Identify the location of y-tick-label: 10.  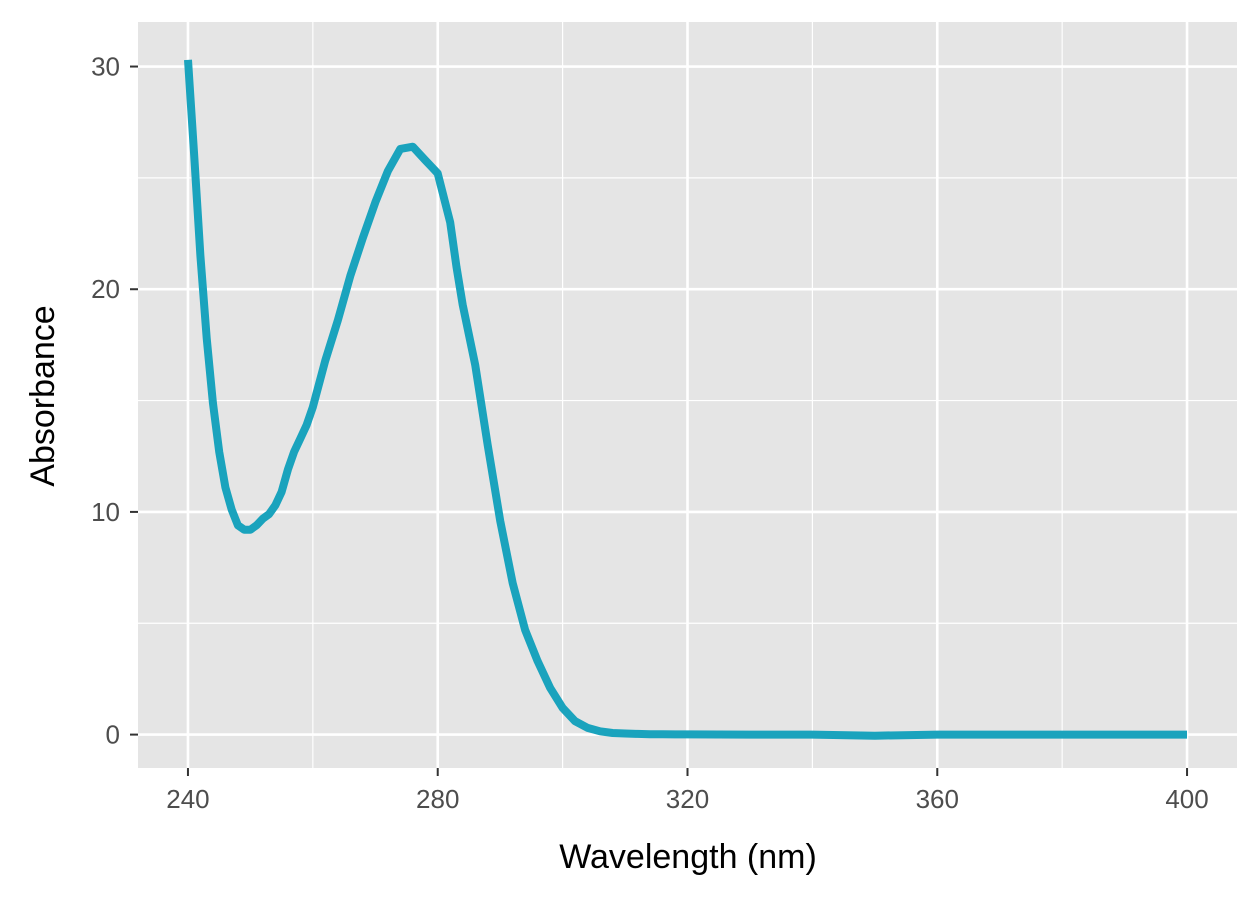
(105, 512).